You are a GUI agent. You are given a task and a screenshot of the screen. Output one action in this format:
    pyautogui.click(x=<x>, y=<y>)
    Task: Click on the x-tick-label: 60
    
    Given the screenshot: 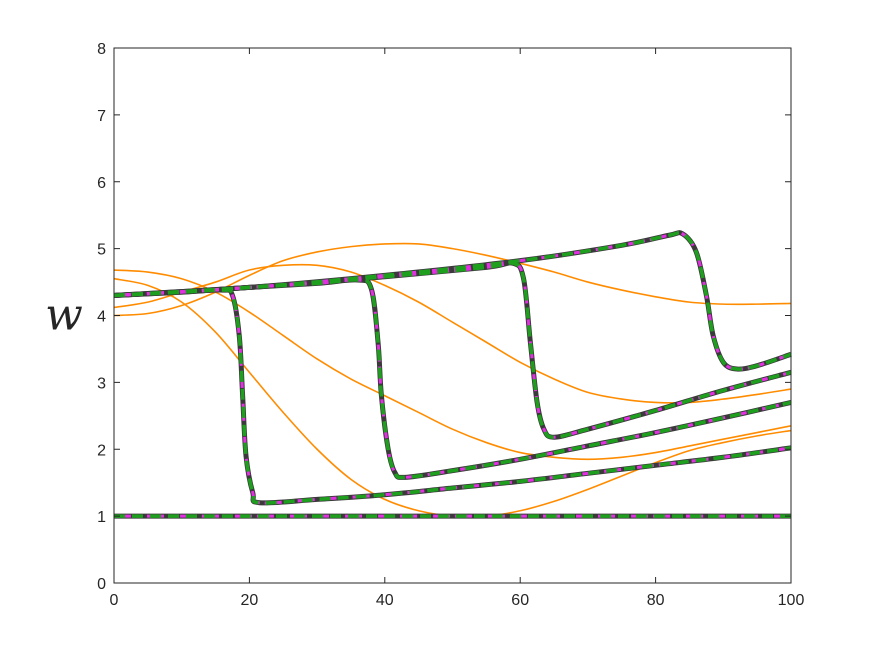 What is the action you would take?
    pyautogui.click(x=520, y=600)
    